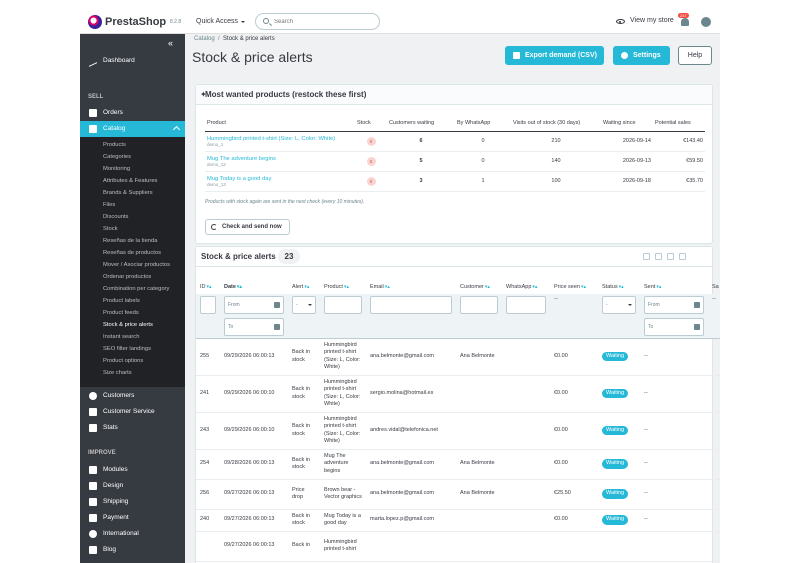  I want to click on cell-id, so click(208, 546).